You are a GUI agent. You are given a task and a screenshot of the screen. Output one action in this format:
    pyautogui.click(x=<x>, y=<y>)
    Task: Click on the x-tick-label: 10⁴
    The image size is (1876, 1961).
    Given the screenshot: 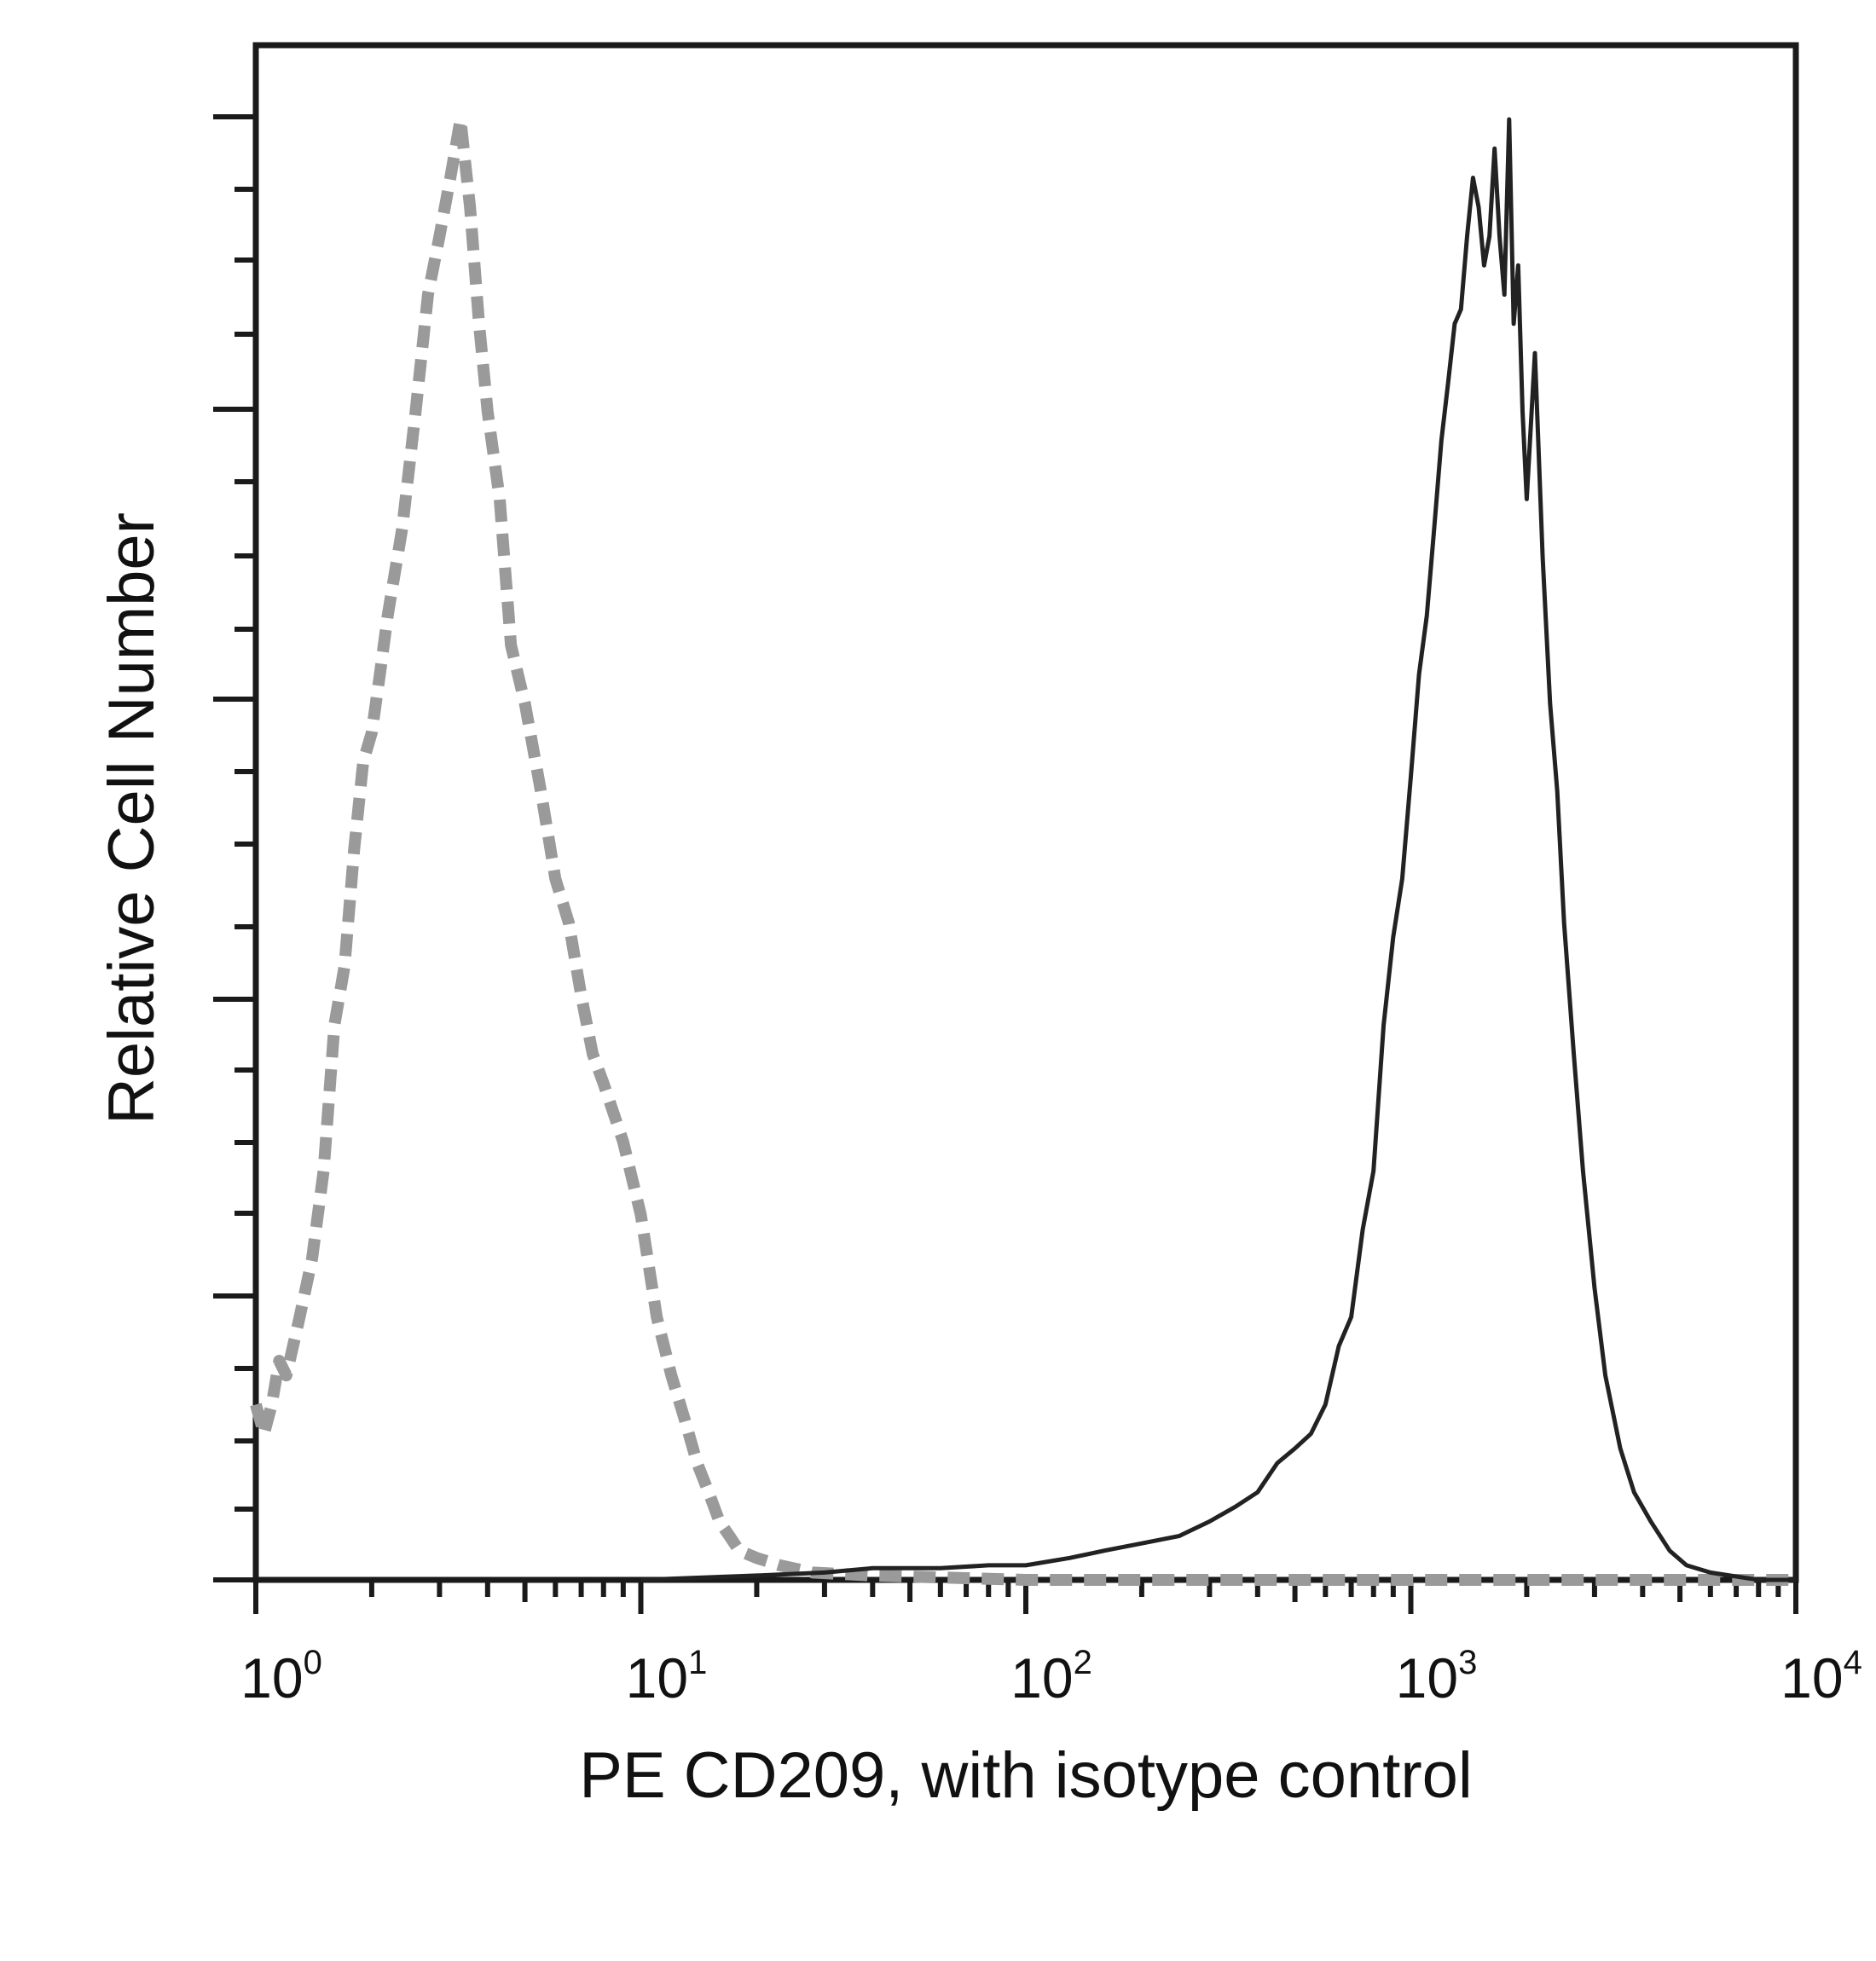 What is the action you would take?
    pyautogui.click(x=1821, y=1676)
    